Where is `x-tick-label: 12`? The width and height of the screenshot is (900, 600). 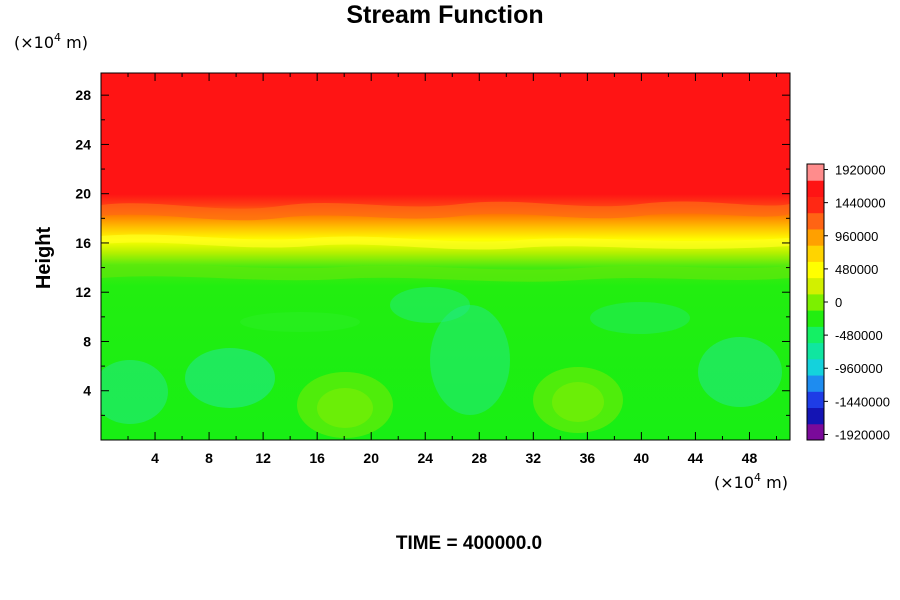 x-tick-label: 12 is located at coordinates (263, 458).